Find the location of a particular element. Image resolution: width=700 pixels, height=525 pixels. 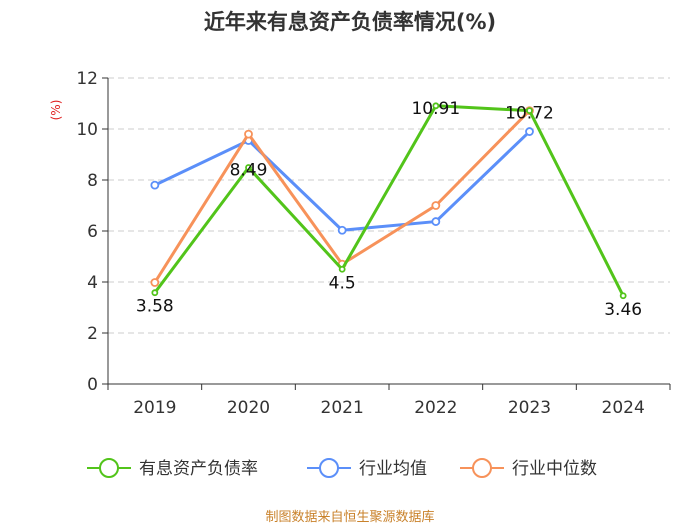

x-tick-label: 2019 is located at coordinates (154, 408).